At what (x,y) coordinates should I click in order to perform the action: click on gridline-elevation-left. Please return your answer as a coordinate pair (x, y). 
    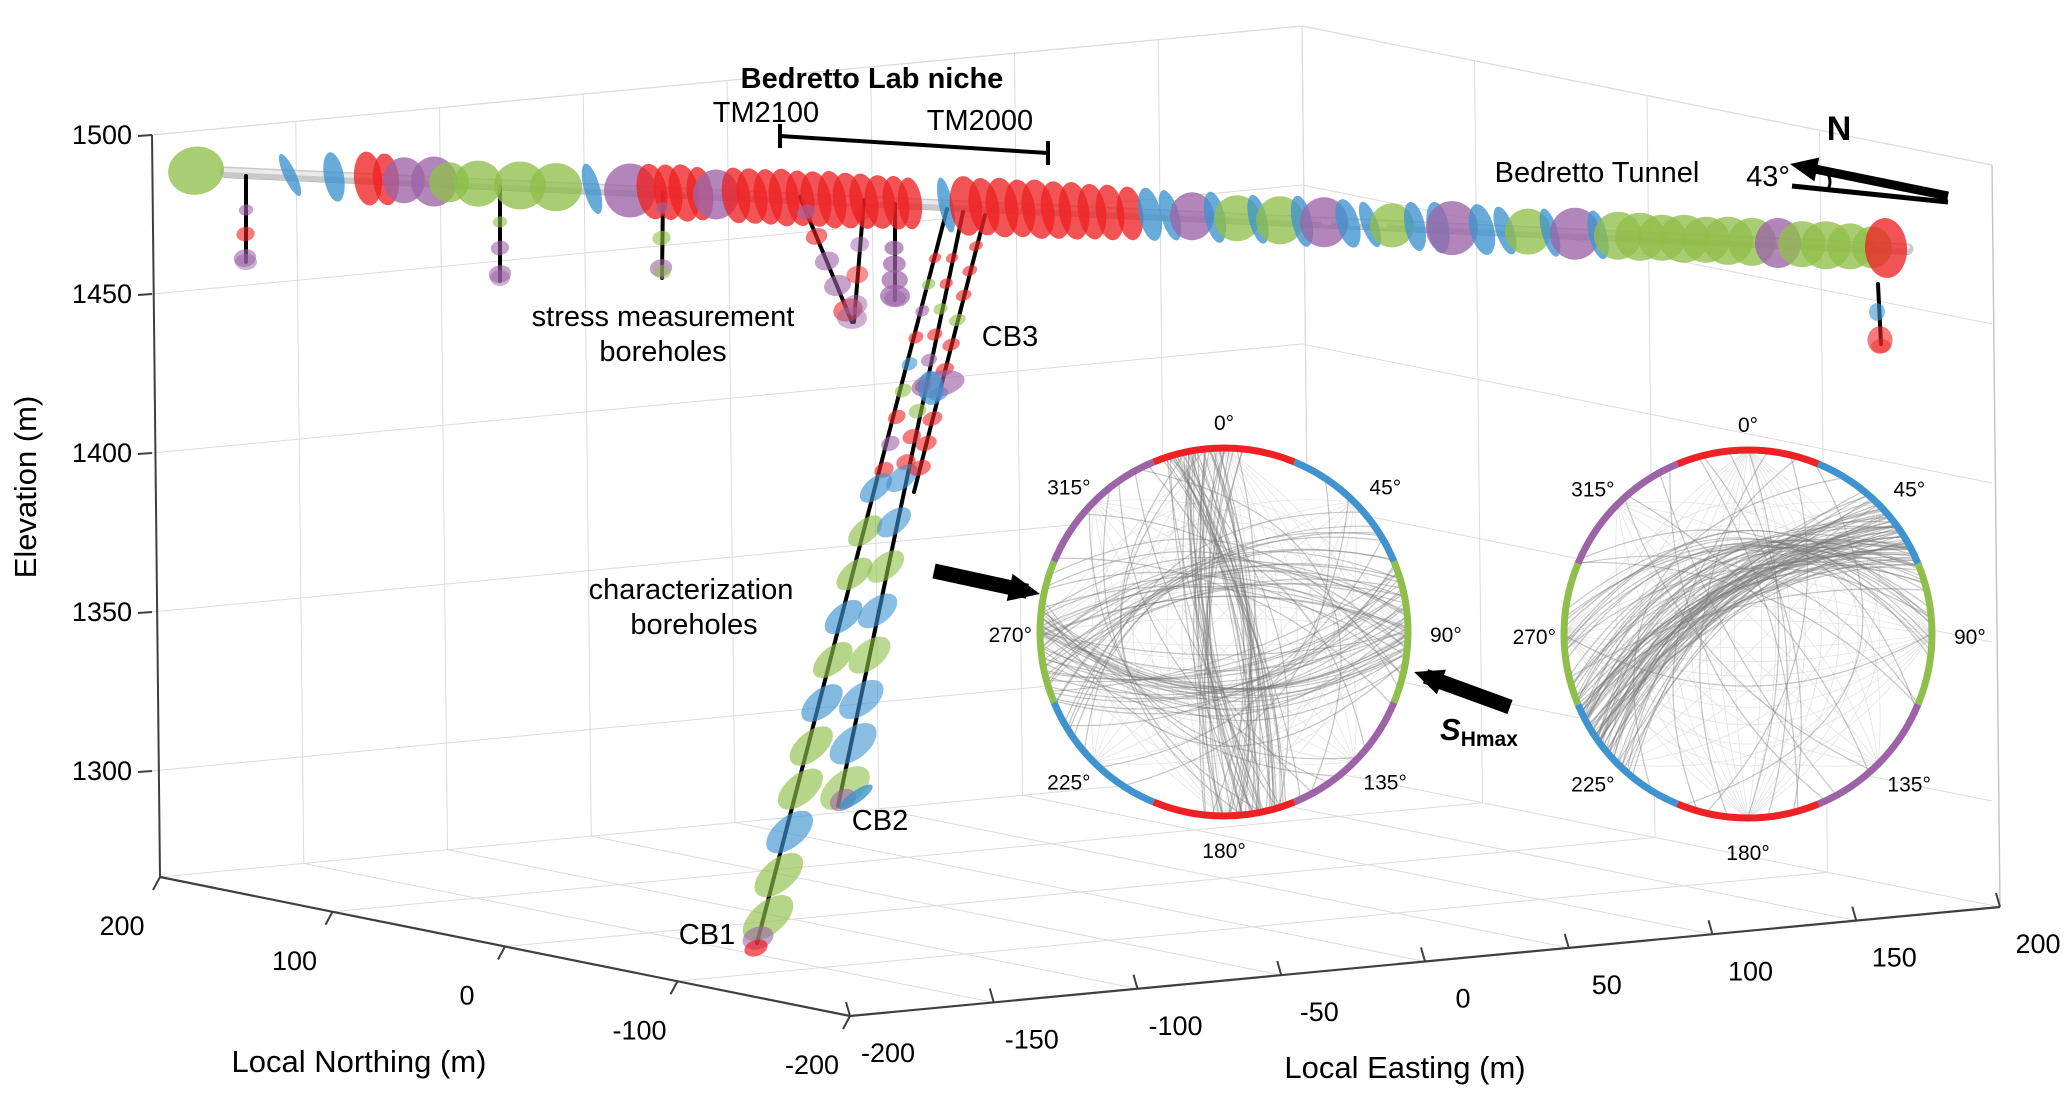
    Looking at the image, I should click on (727, 398).